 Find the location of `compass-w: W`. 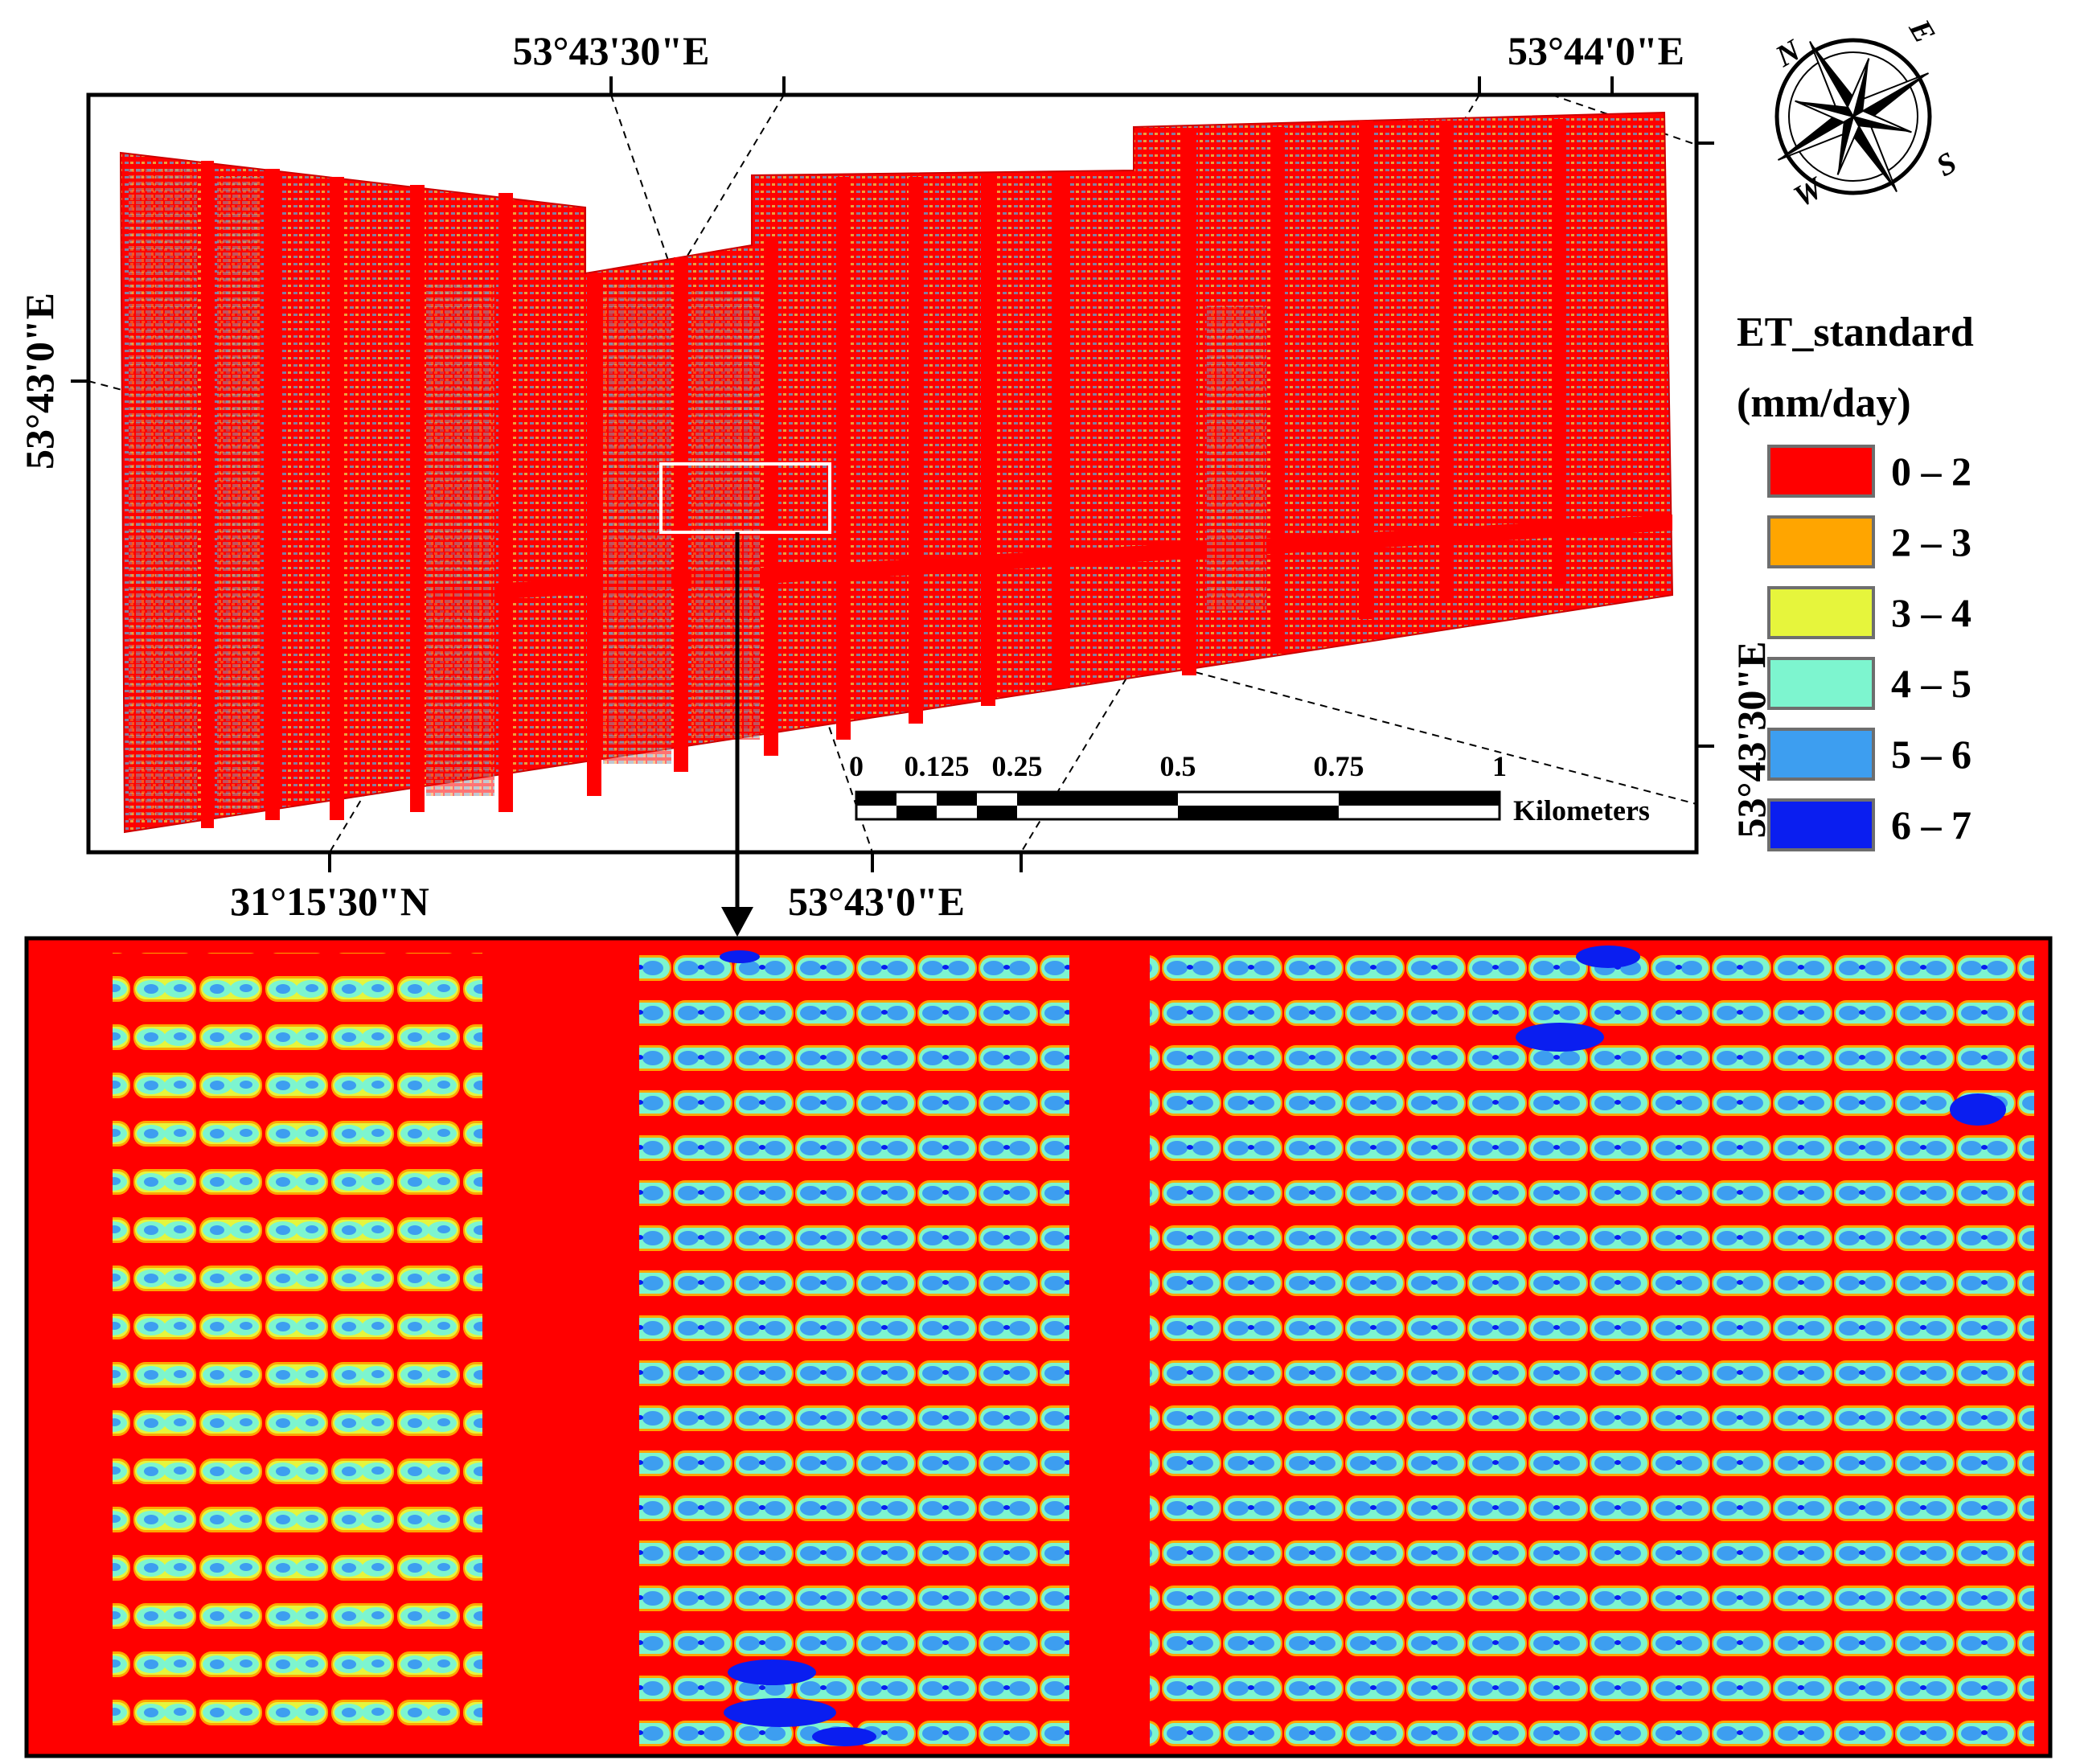

compass-w: W is located at coordinates (1809, 192).